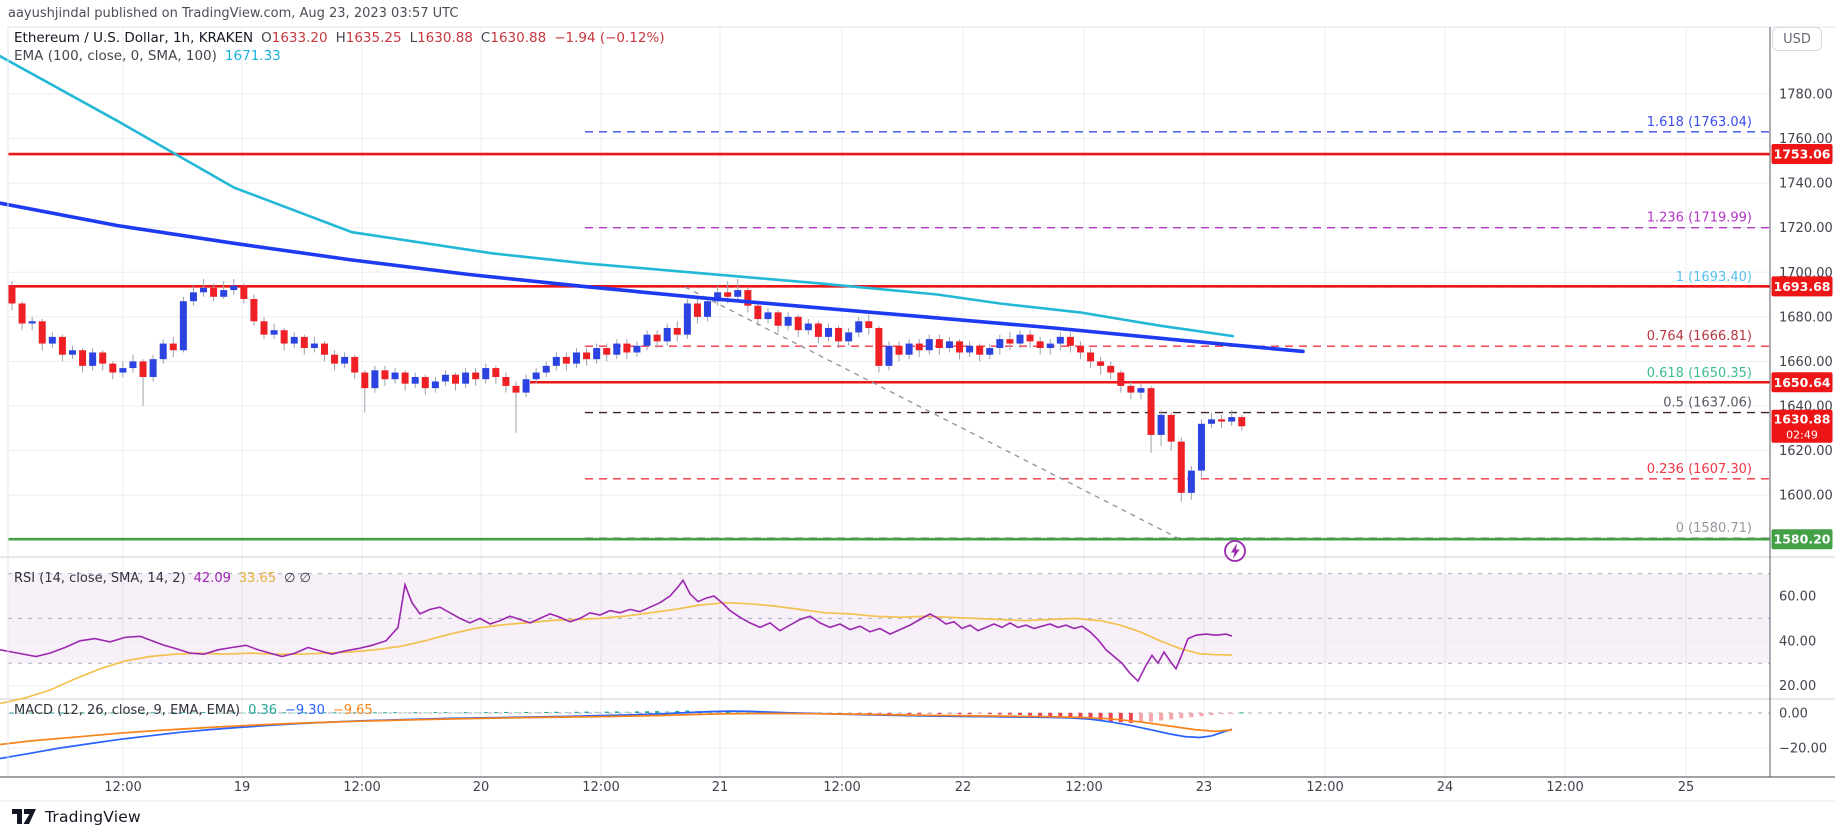 Image resolution: width=1835 pixels, height=839 pixels. Describe the element at coordinates (127, 710) in the screenshot. I see `macd-legend-label: MACD (12, 26, close, 9, EMA, EMA)` at that location.